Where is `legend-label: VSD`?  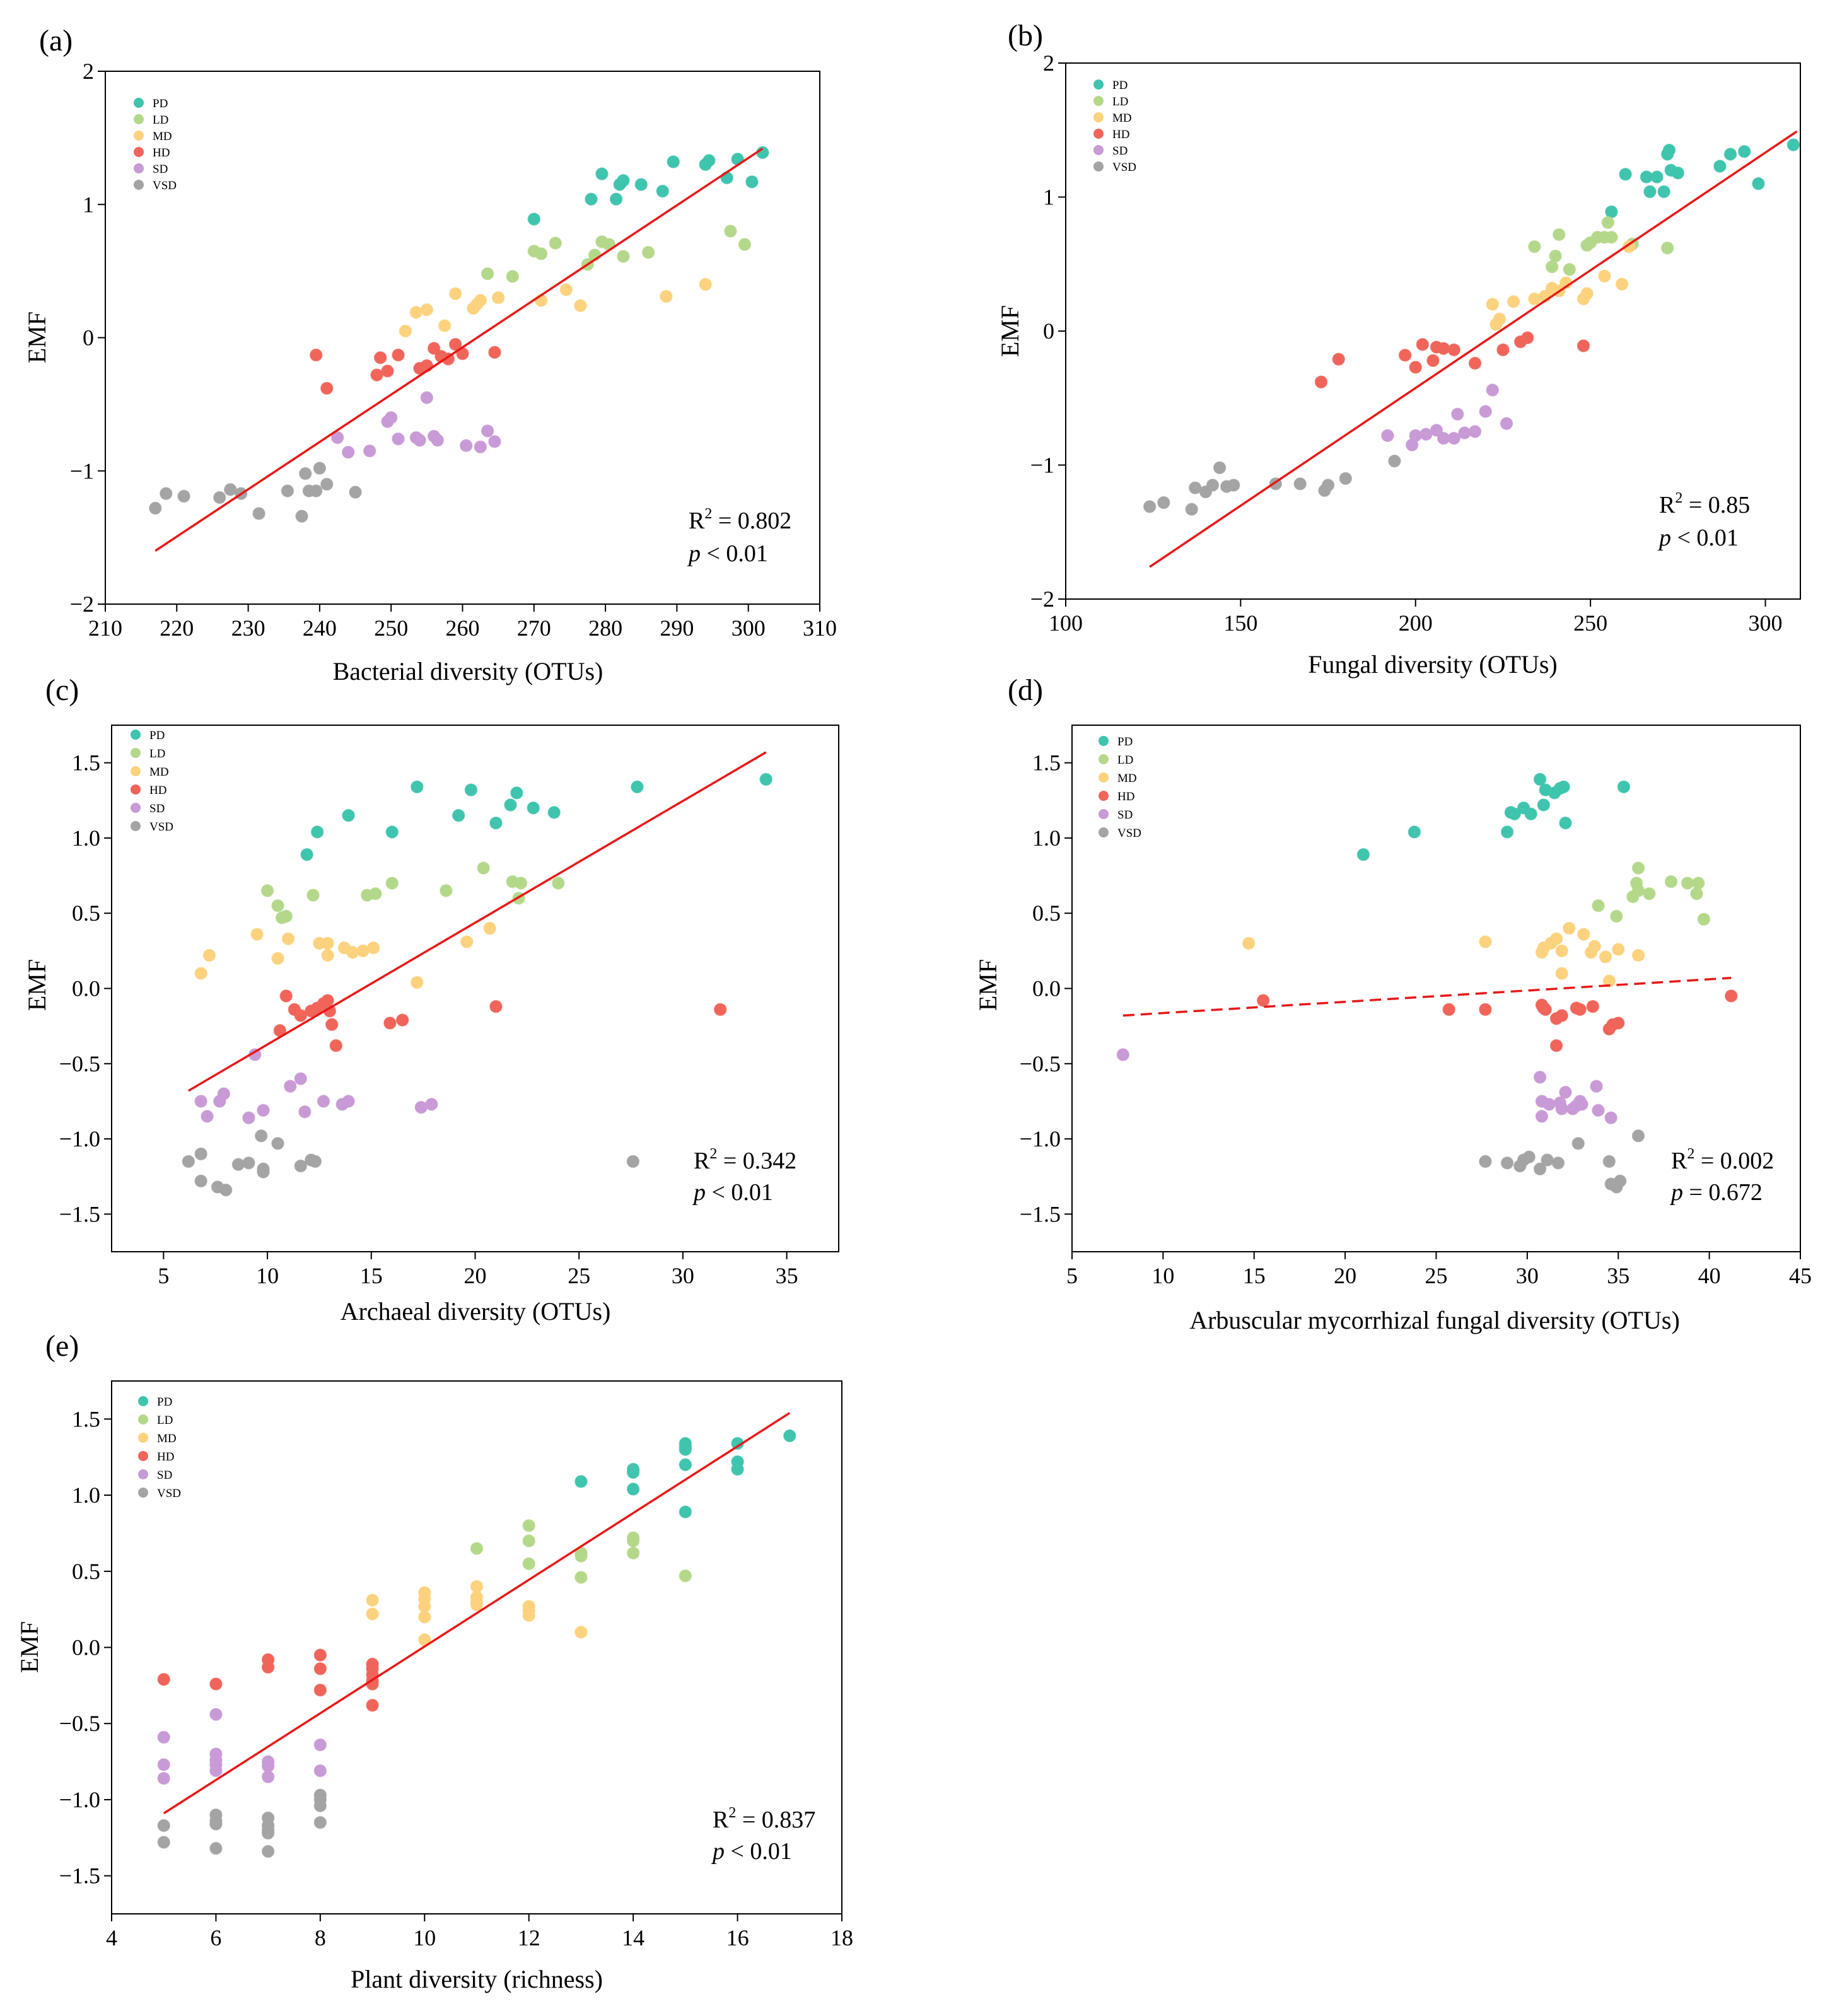
legend-label: VSD is located at coordinates (1129, 834).